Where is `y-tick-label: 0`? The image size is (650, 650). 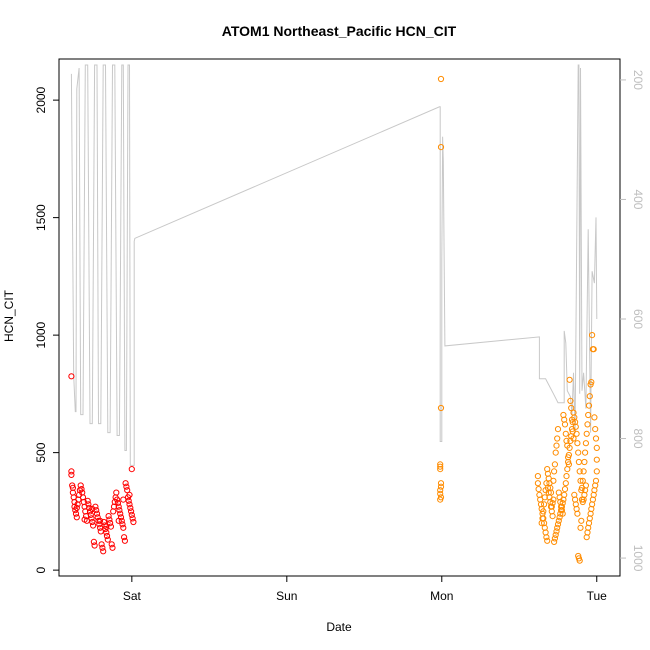 y-tick-label: 0 is located at coordinates (41, 569).